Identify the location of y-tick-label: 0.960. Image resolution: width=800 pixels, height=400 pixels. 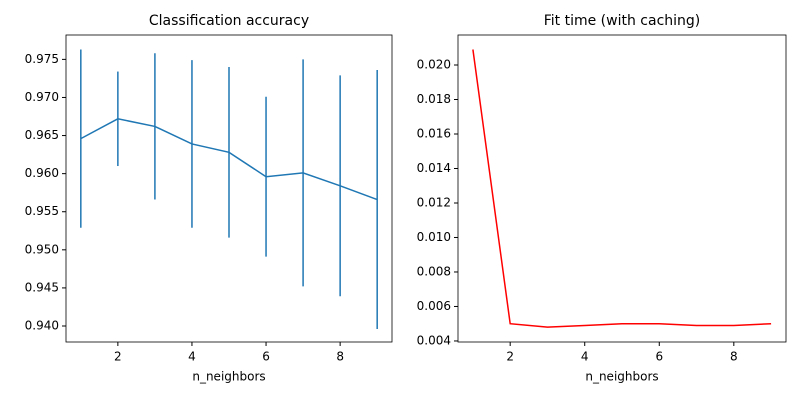
(42, 173).